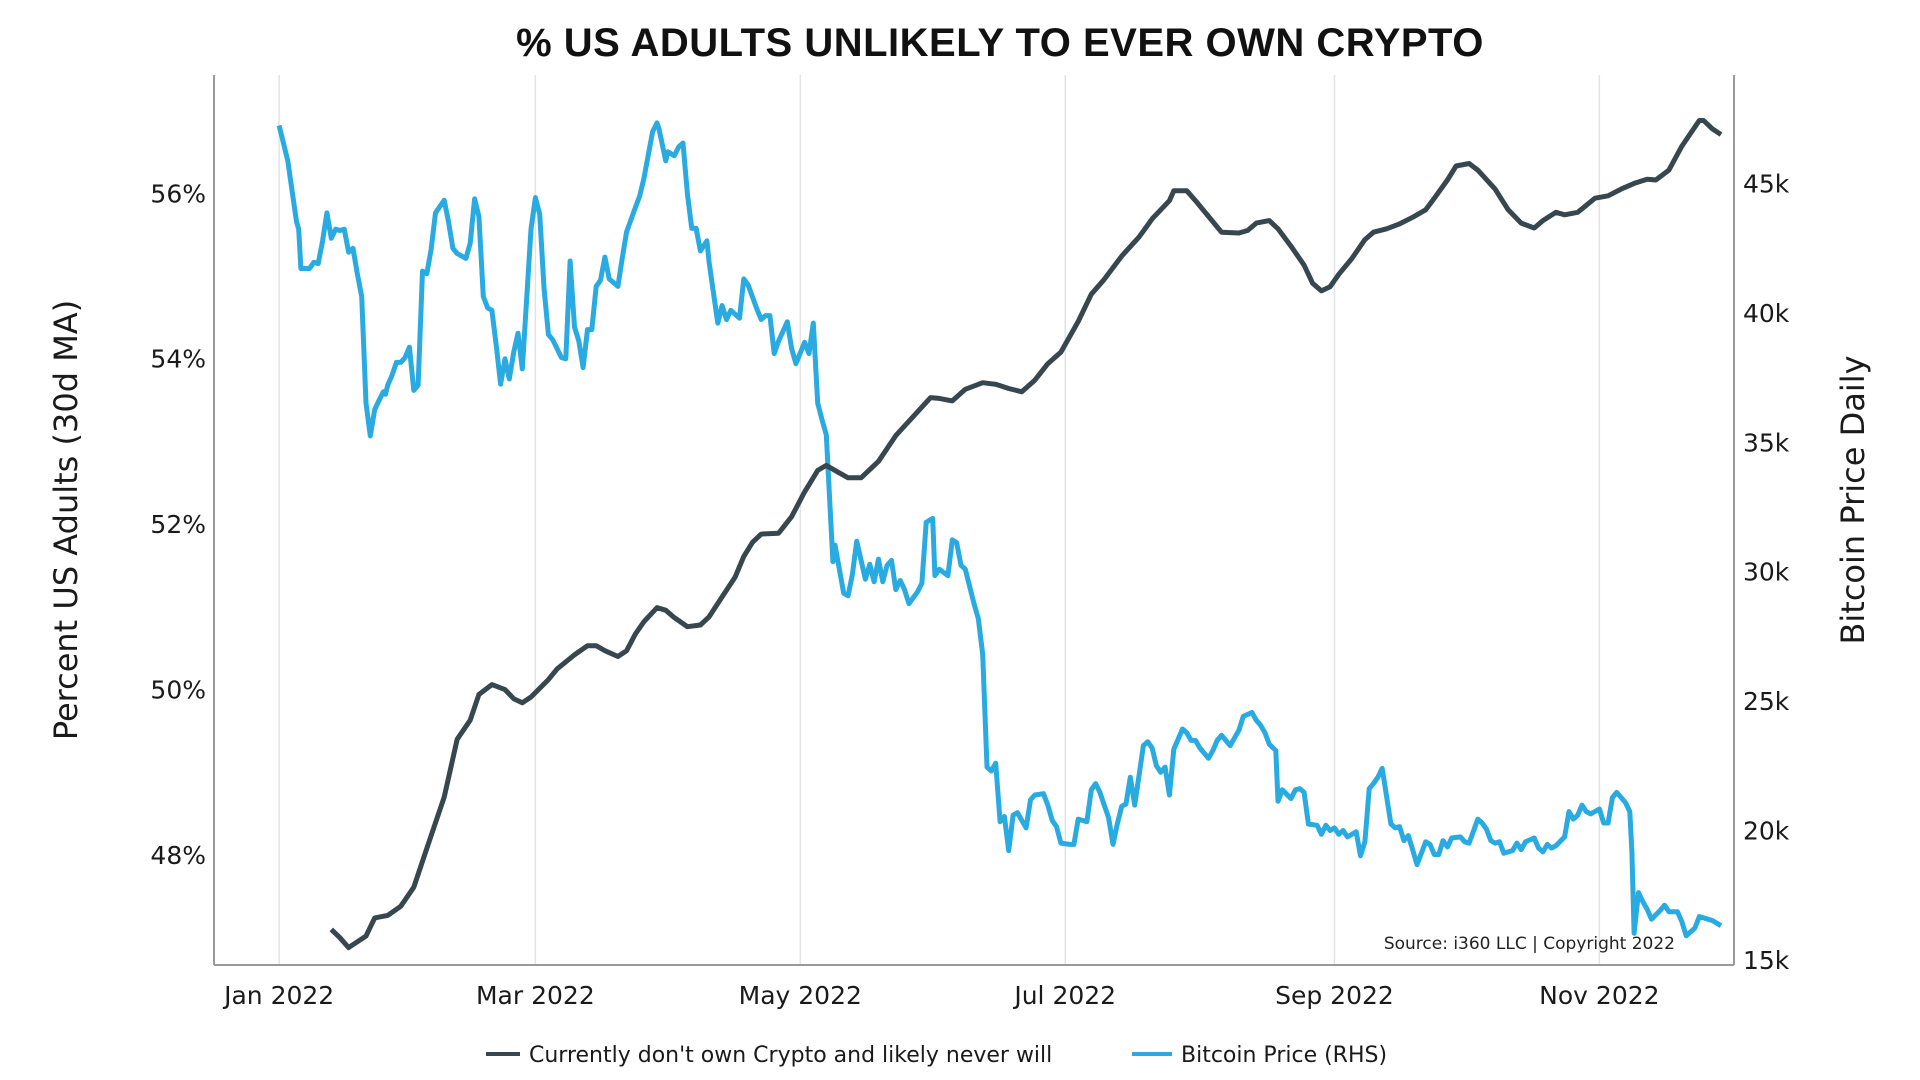 This screenshot has height=1080, width=1920. Describe the element at coordinates (1000, 43) in the screenshot. I see `chart-title: % US ADULTS UNLIKELY TO EVER OWN CRYPTO` at that location.